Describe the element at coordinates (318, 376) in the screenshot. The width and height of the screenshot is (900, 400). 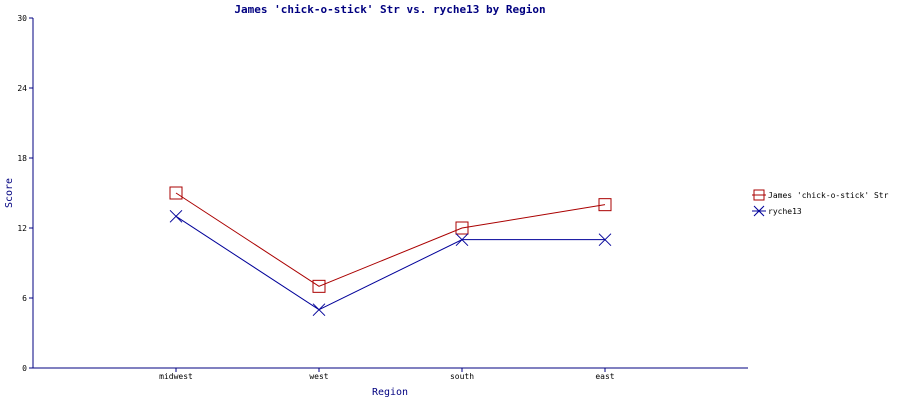
I see `x-tick-label: west` at that location.